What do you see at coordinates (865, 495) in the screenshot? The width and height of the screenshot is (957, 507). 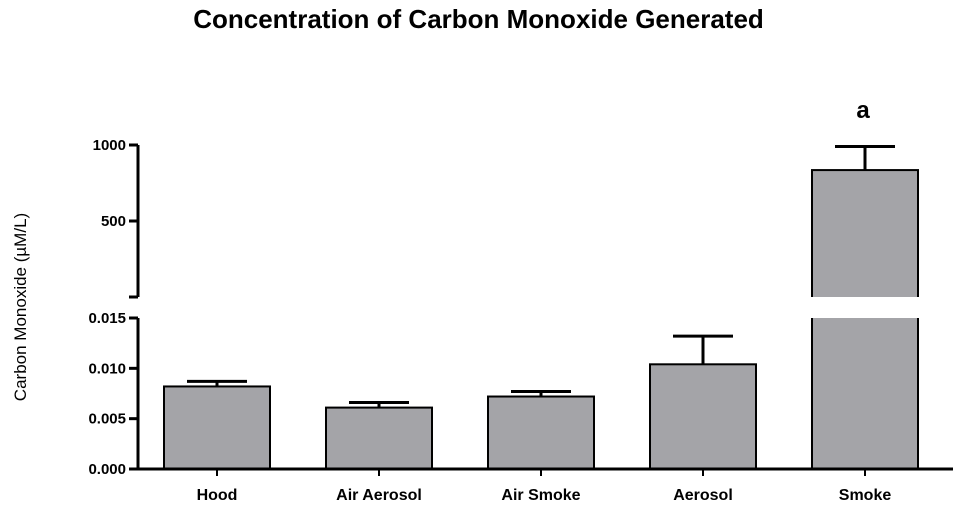 I see `category-label-4: Smoke` at bounding box center [865, 495].